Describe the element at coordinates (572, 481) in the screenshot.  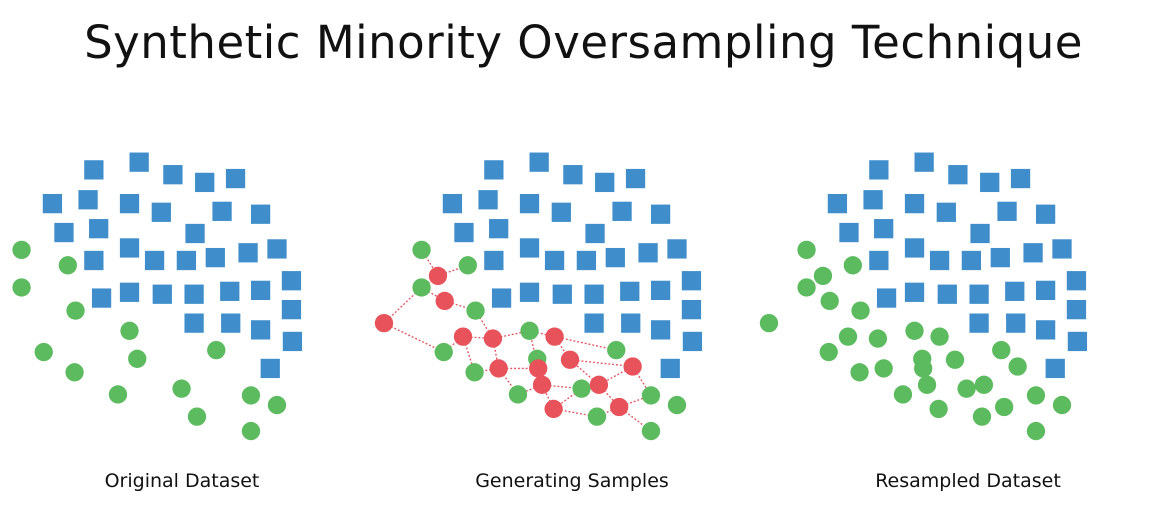
I see `caption-generating-samples: Generating Samples` at that location.